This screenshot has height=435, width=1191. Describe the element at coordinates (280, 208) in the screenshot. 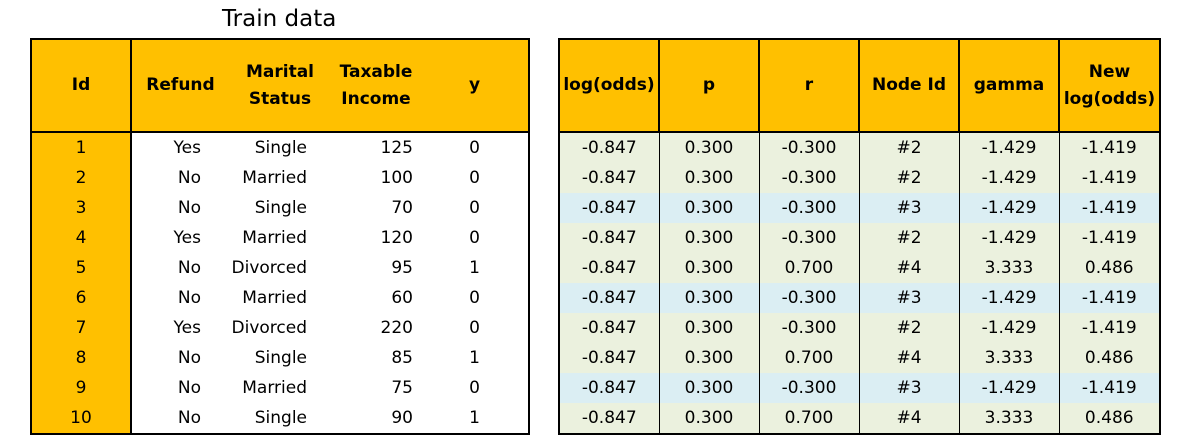

I see `table-row: 3 No Single 70 0` at that location.